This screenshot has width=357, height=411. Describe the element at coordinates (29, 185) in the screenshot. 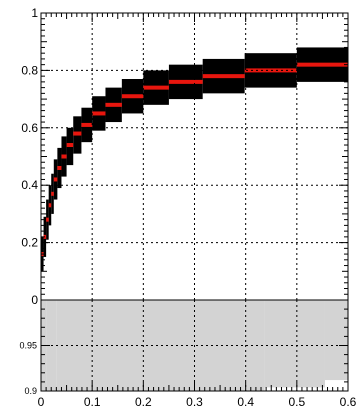

I see `top-y-tick-label: 0.4` at that location.